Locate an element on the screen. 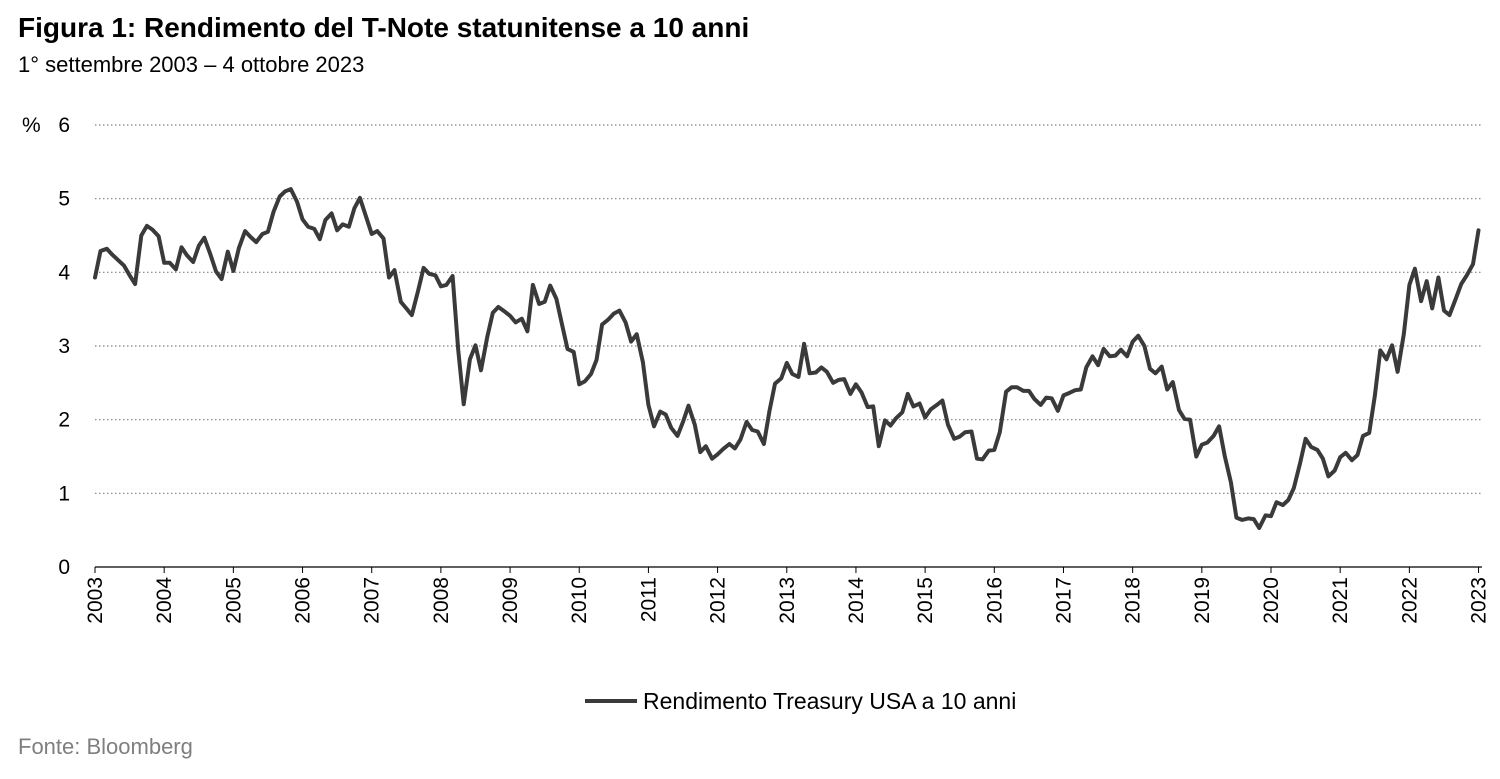 The height and width of the screenshot is (779, 1500). source-note: Fonte: Bloomberg is located at coordinates (105, 746).